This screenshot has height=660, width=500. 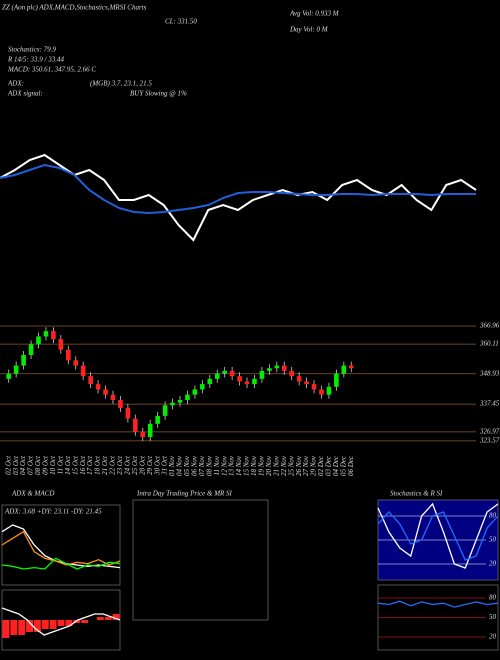 I want to click on x-tick-label: 12 Nov, so click(x=224, y=465).